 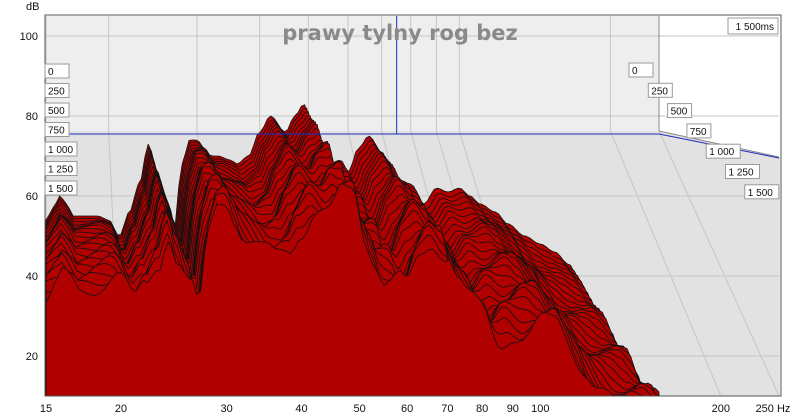 I want to click on y-tick-labels: 20 40 60 80 100, so click(x=29, y=197).